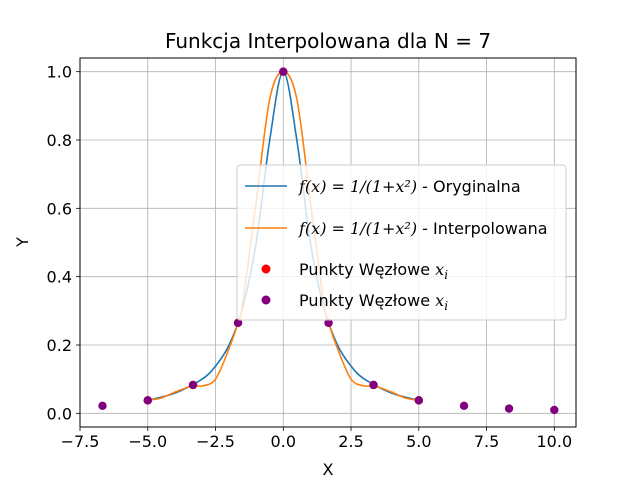  Describe the element at coordinates (555, 441) in the screenshot. I see `x-tick-label: 10.0` at that location.